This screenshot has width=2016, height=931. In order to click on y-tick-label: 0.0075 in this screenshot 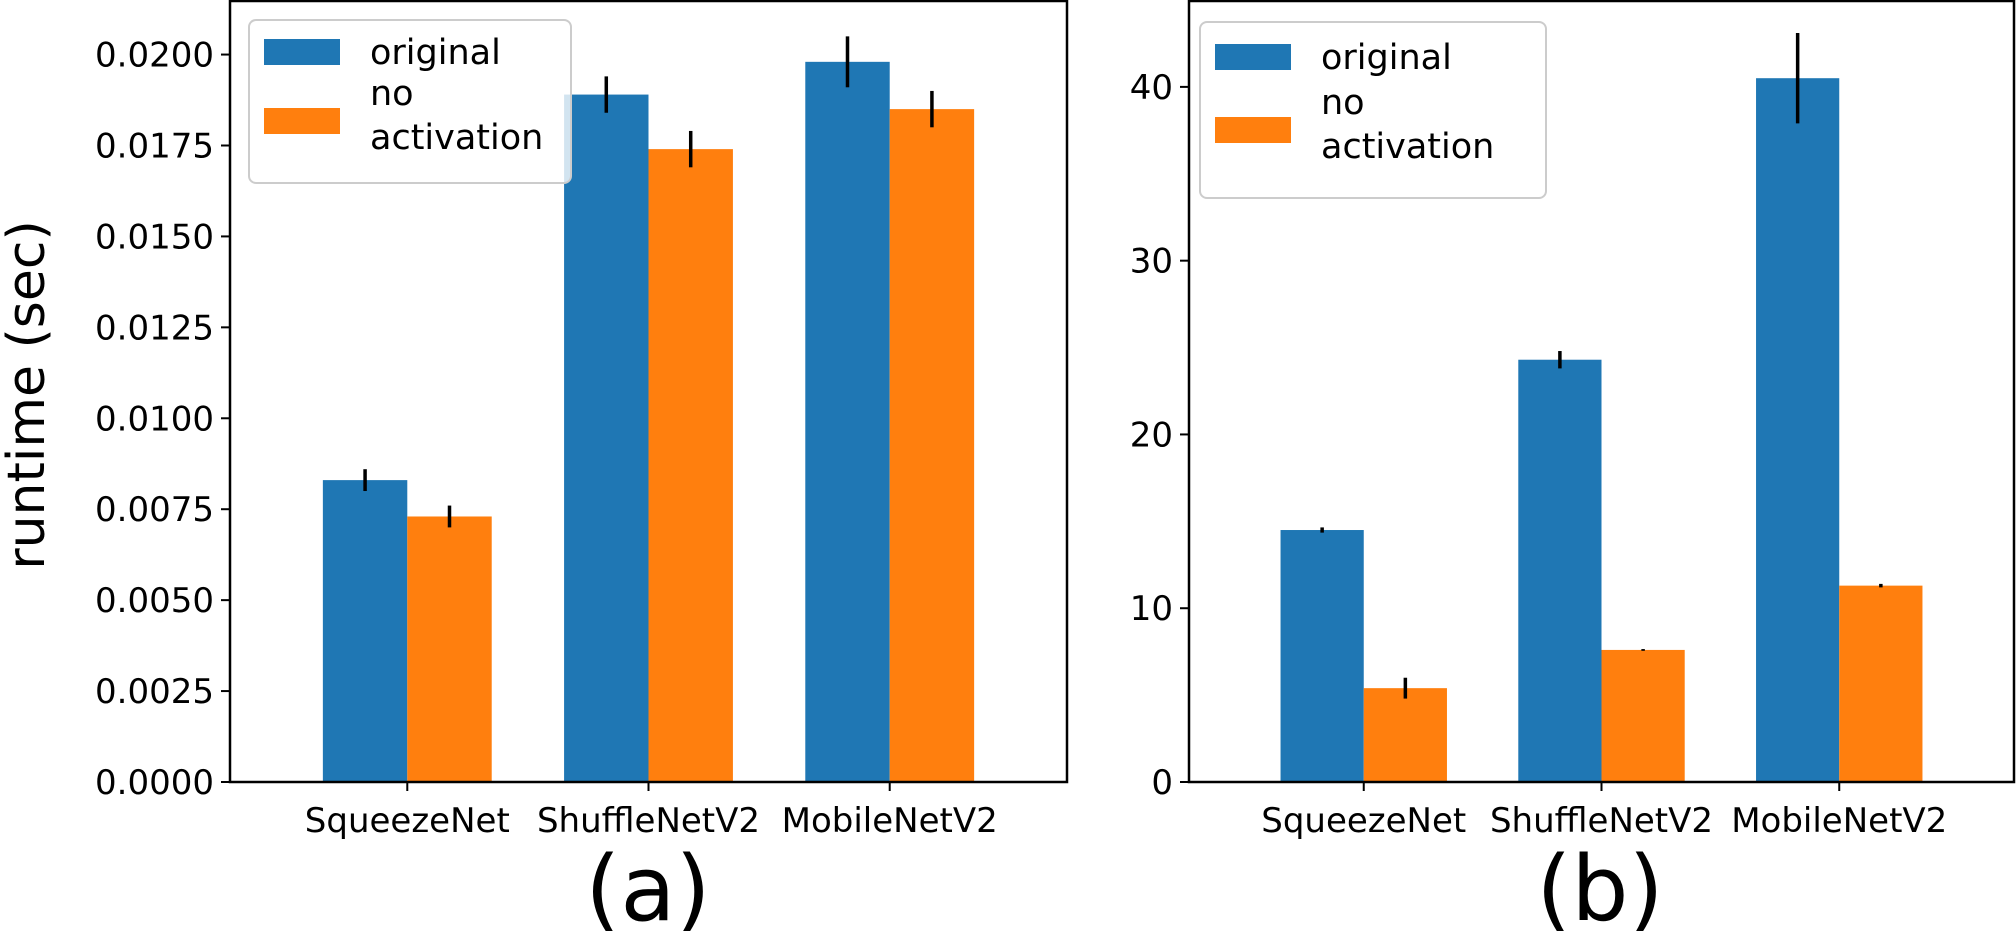, I will do `click(154, 510)`.